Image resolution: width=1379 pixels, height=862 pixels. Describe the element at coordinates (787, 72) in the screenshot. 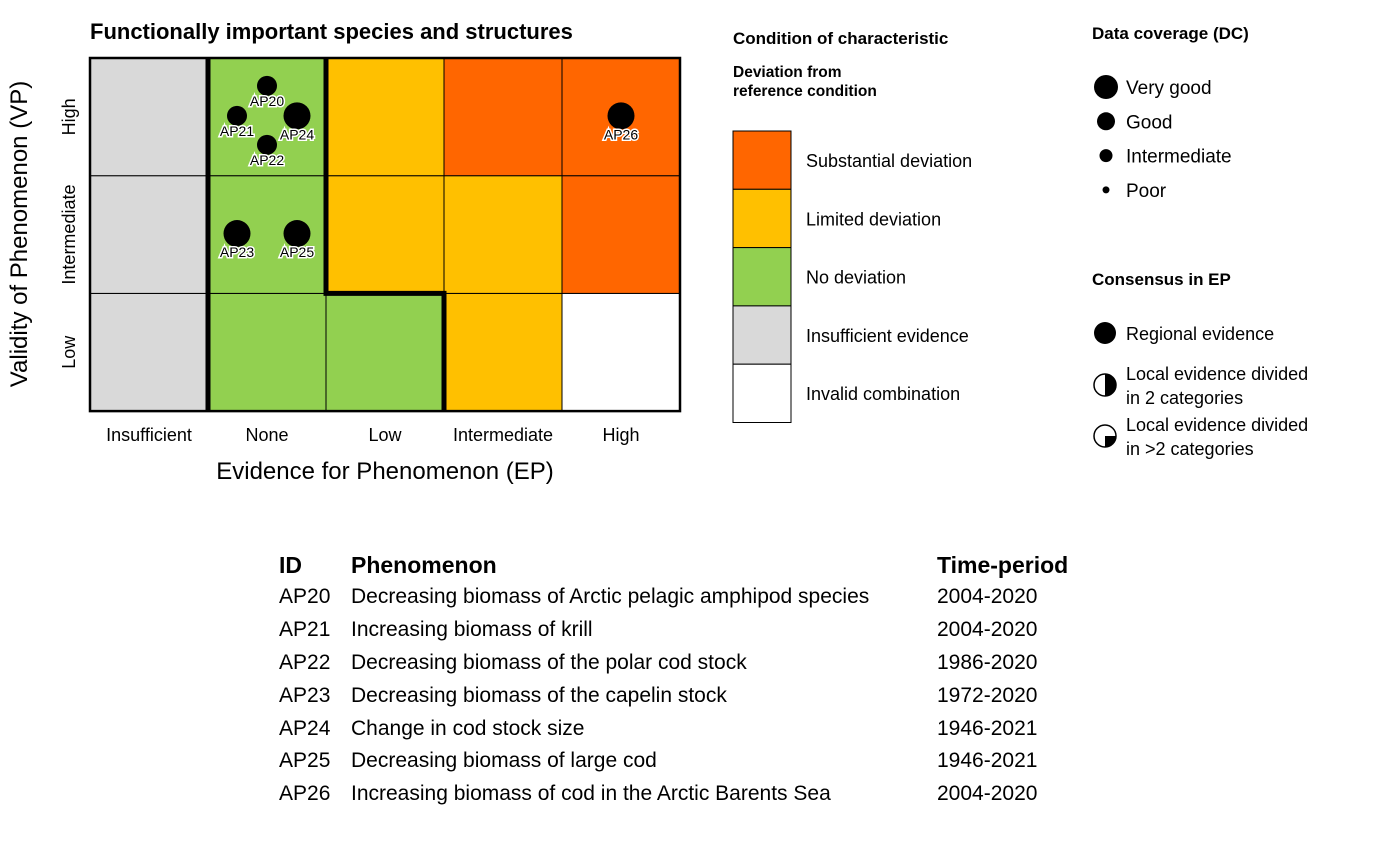

I see `condition-legend-subtitle: Deviation from` at that location.